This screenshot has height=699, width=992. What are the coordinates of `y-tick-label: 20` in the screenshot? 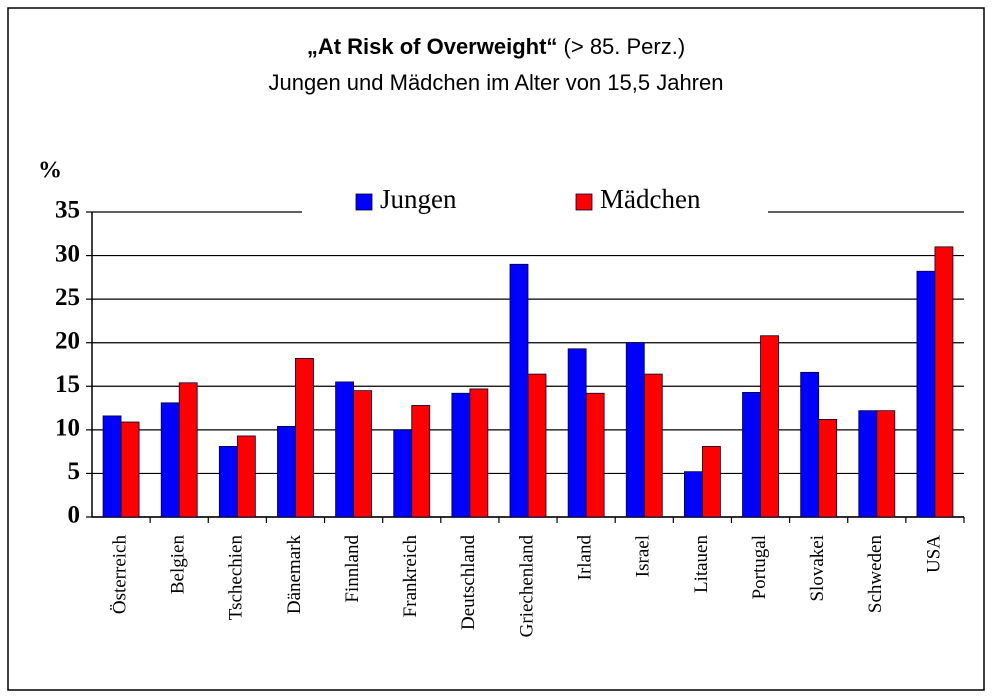 It's located at (67, 340).